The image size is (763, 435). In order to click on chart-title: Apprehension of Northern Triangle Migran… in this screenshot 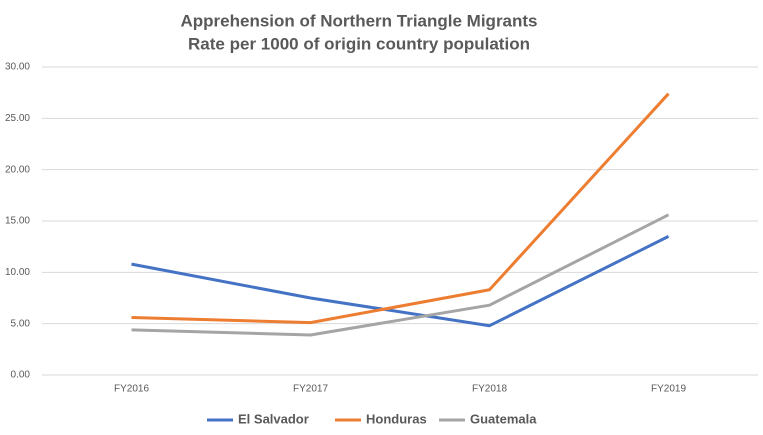, I will do `click(358, 20)`.